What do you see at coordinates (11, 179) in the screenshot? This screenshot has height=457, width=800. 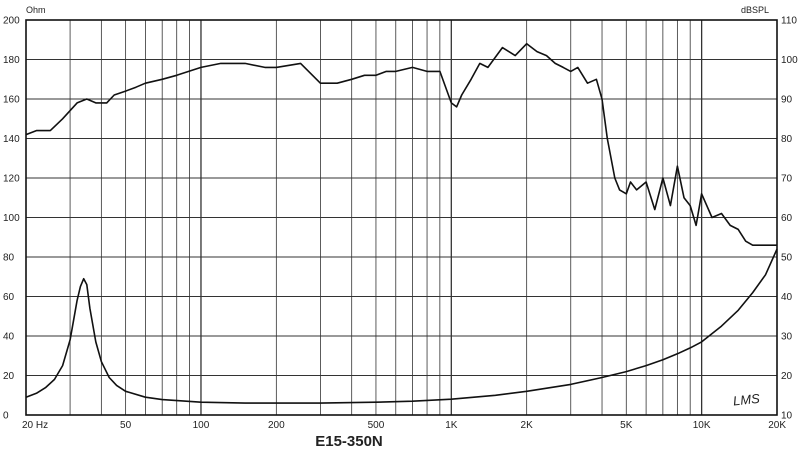 I see `left-tick-label: 120` at bounding box center [11, 179].